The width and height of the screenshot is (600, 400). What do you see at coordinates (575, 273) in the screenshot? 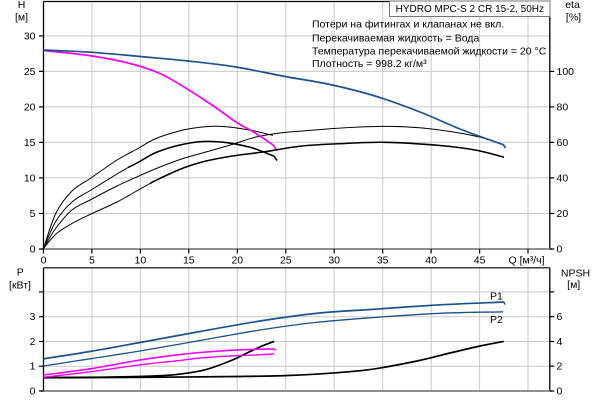
I see `svg-text: NPSH` at bounding box center [575, 273].